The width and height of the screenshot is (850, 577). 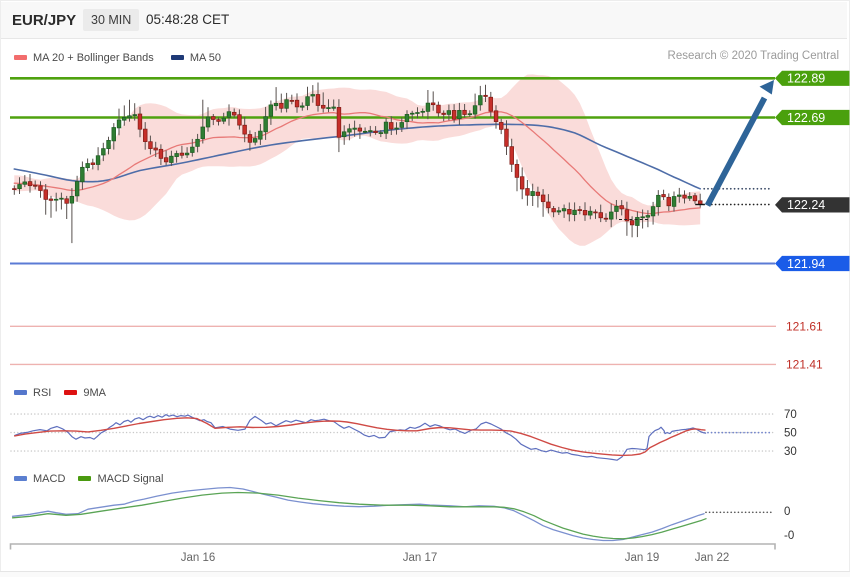 I want to click on svg-text: 122.24, so click(x=806, y=205).